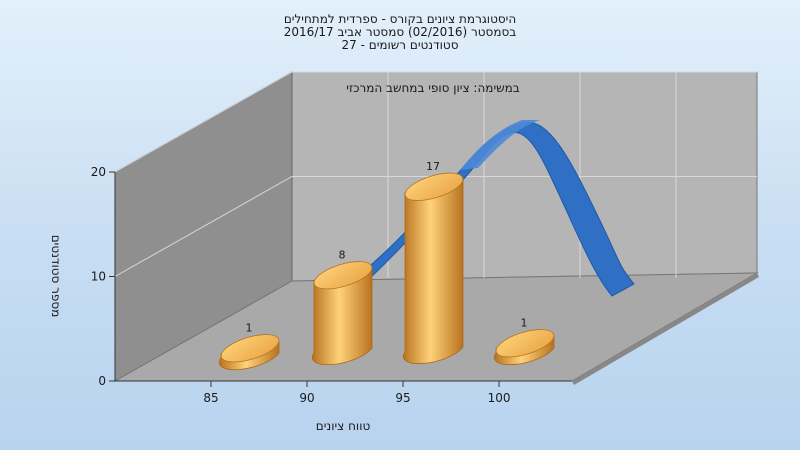 The image size is (800, 450). Describe the element at coordinates (102, 381) in the screenshot. I see `y-tick-label-0: 0` at that location.